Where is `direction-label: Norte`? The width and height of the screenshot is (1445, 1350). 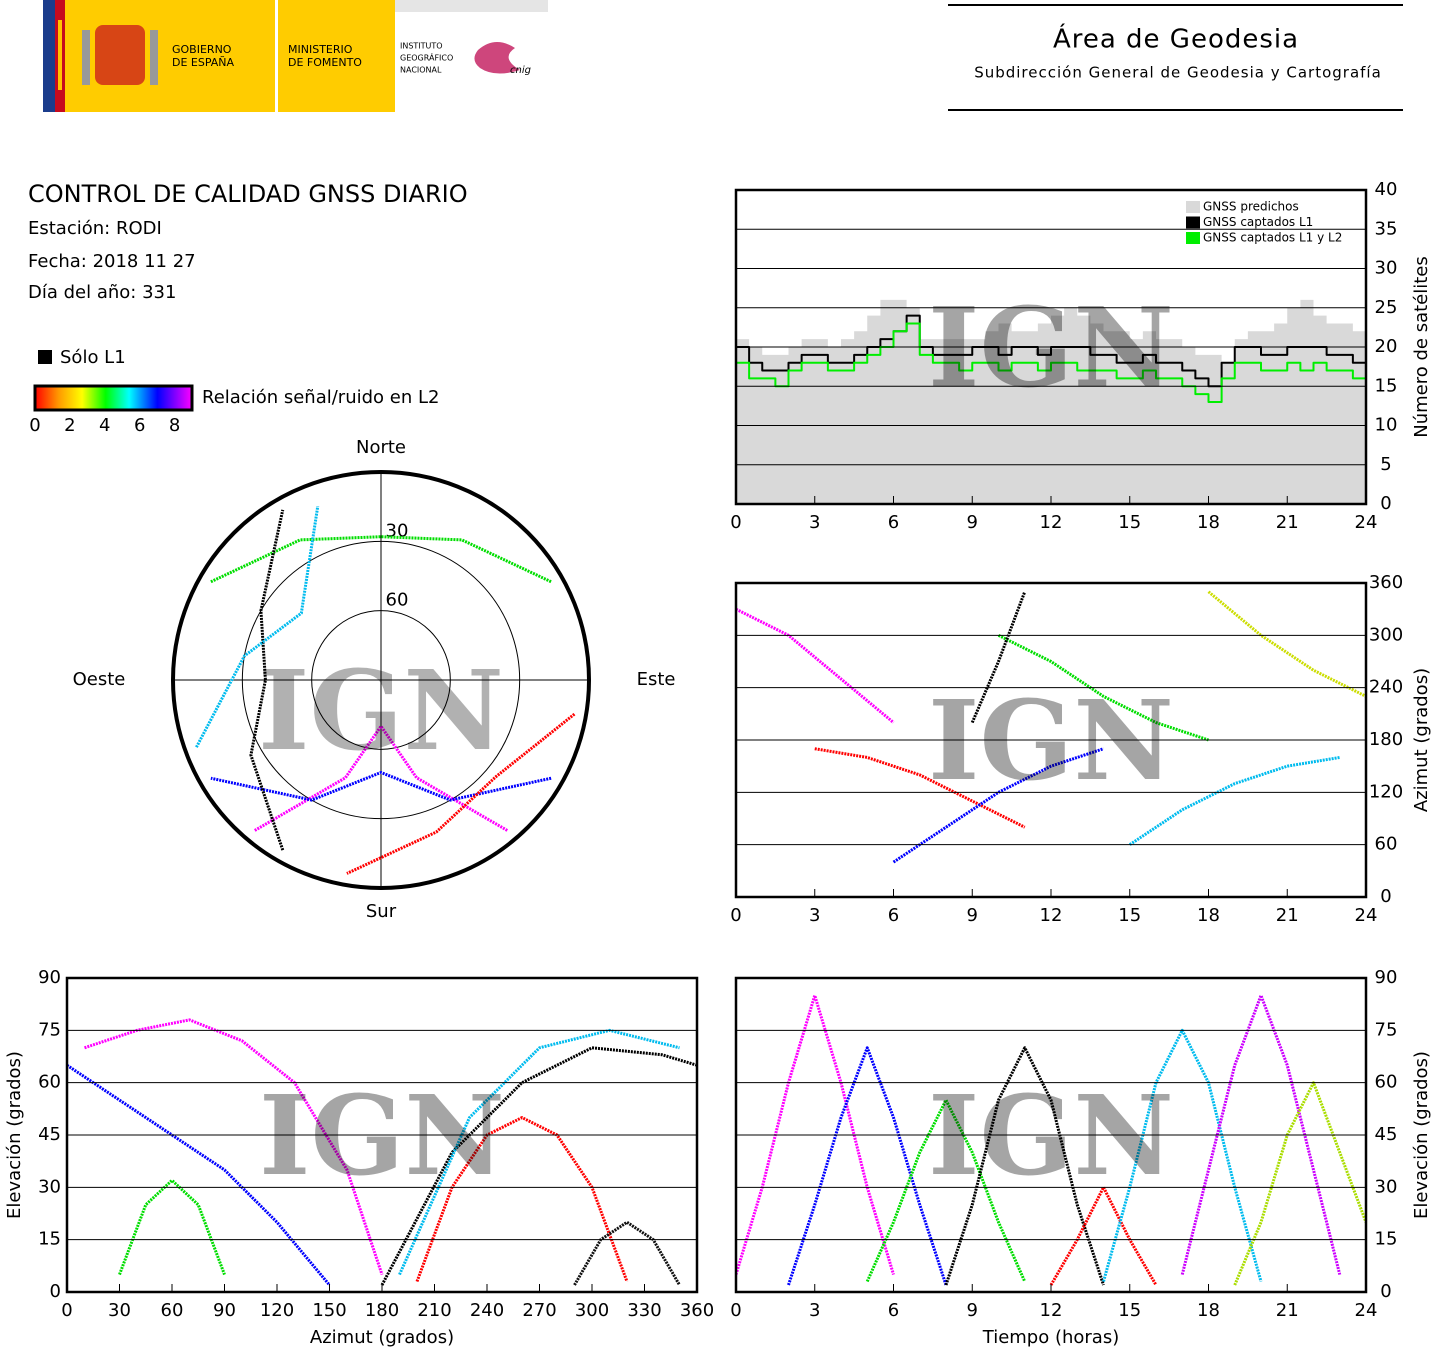 direction-label: Norte is located at coordinates (381, 447).